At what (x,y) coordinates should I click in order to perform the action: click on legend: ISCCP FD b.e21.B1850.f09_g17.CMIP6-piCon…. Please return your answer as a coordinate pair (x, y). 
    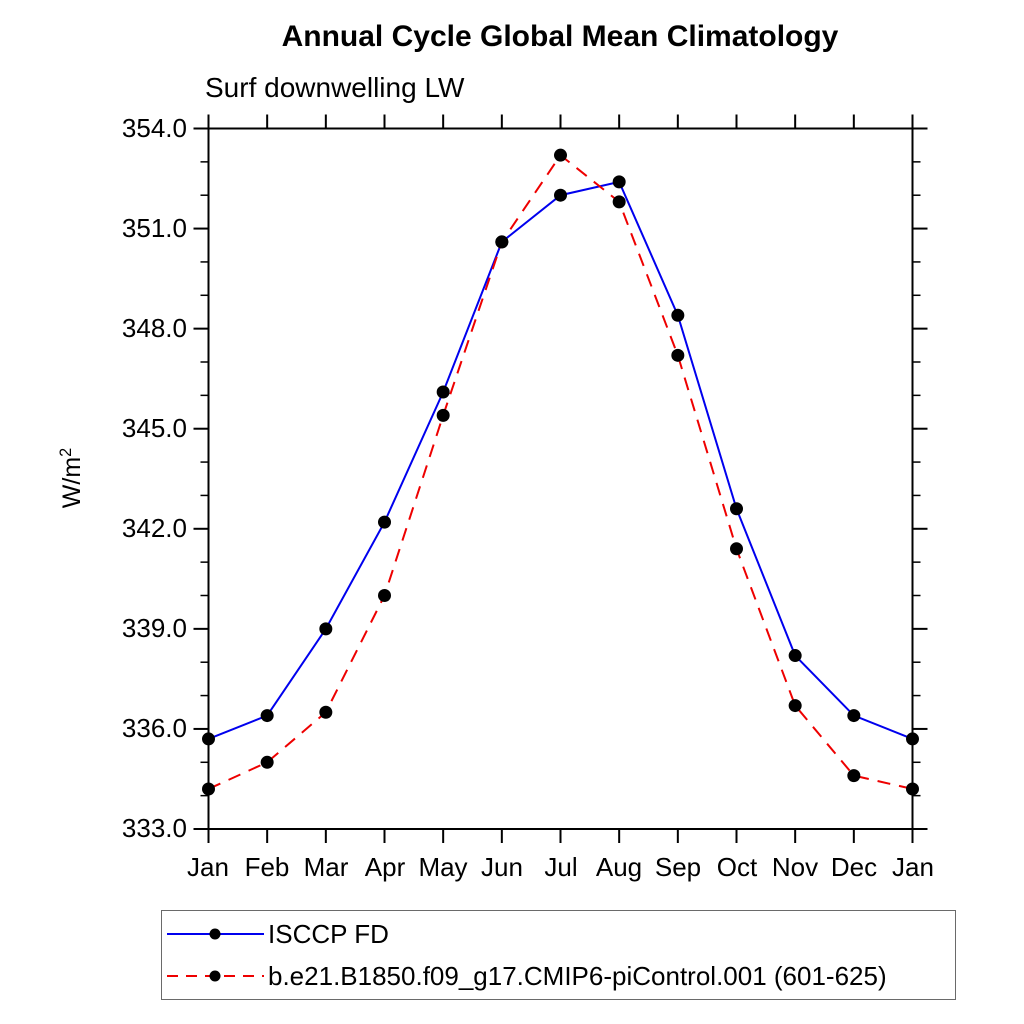
    Looking at the image, I should click on (558, 955).